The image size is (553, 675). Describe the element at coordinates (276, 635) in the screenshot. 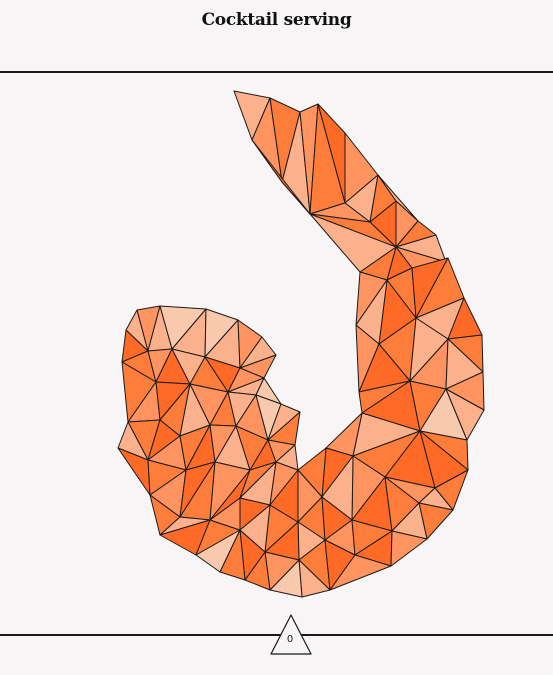

I see `bottom-divider` at that location.